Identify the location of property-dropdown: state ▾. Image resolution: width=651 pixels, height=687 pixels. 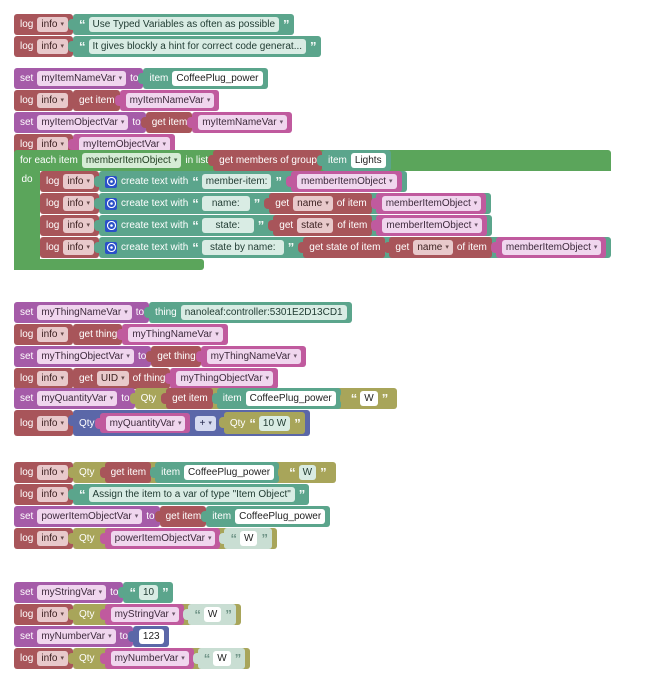
(315, 225).